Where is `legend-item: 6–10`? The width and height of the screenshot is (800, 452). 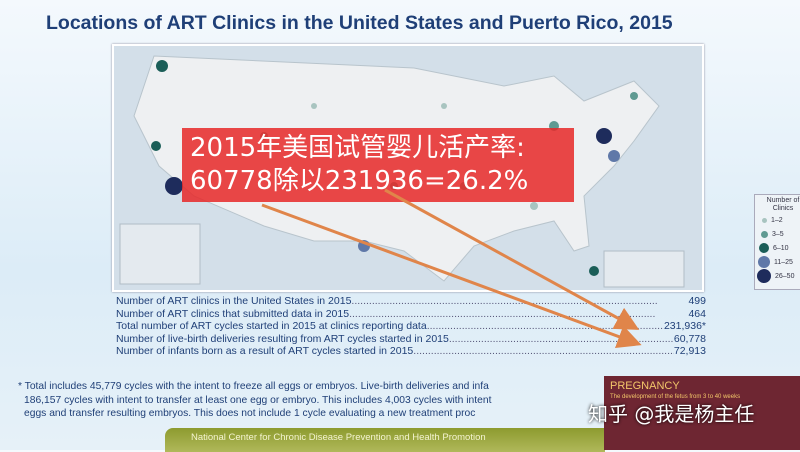
legend-item: 6–10 is located at coordinates (778, 248).